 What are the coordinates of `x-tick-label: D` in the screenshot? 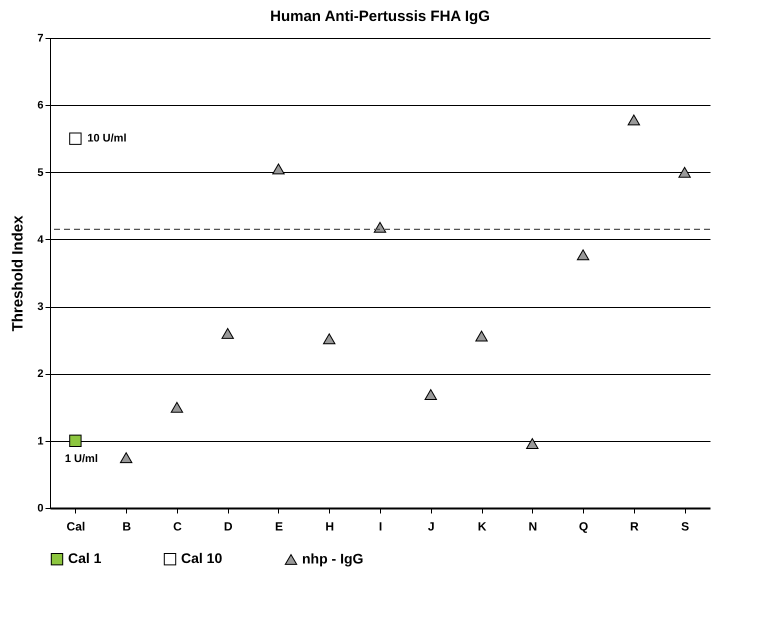 It's located at (228, 527).